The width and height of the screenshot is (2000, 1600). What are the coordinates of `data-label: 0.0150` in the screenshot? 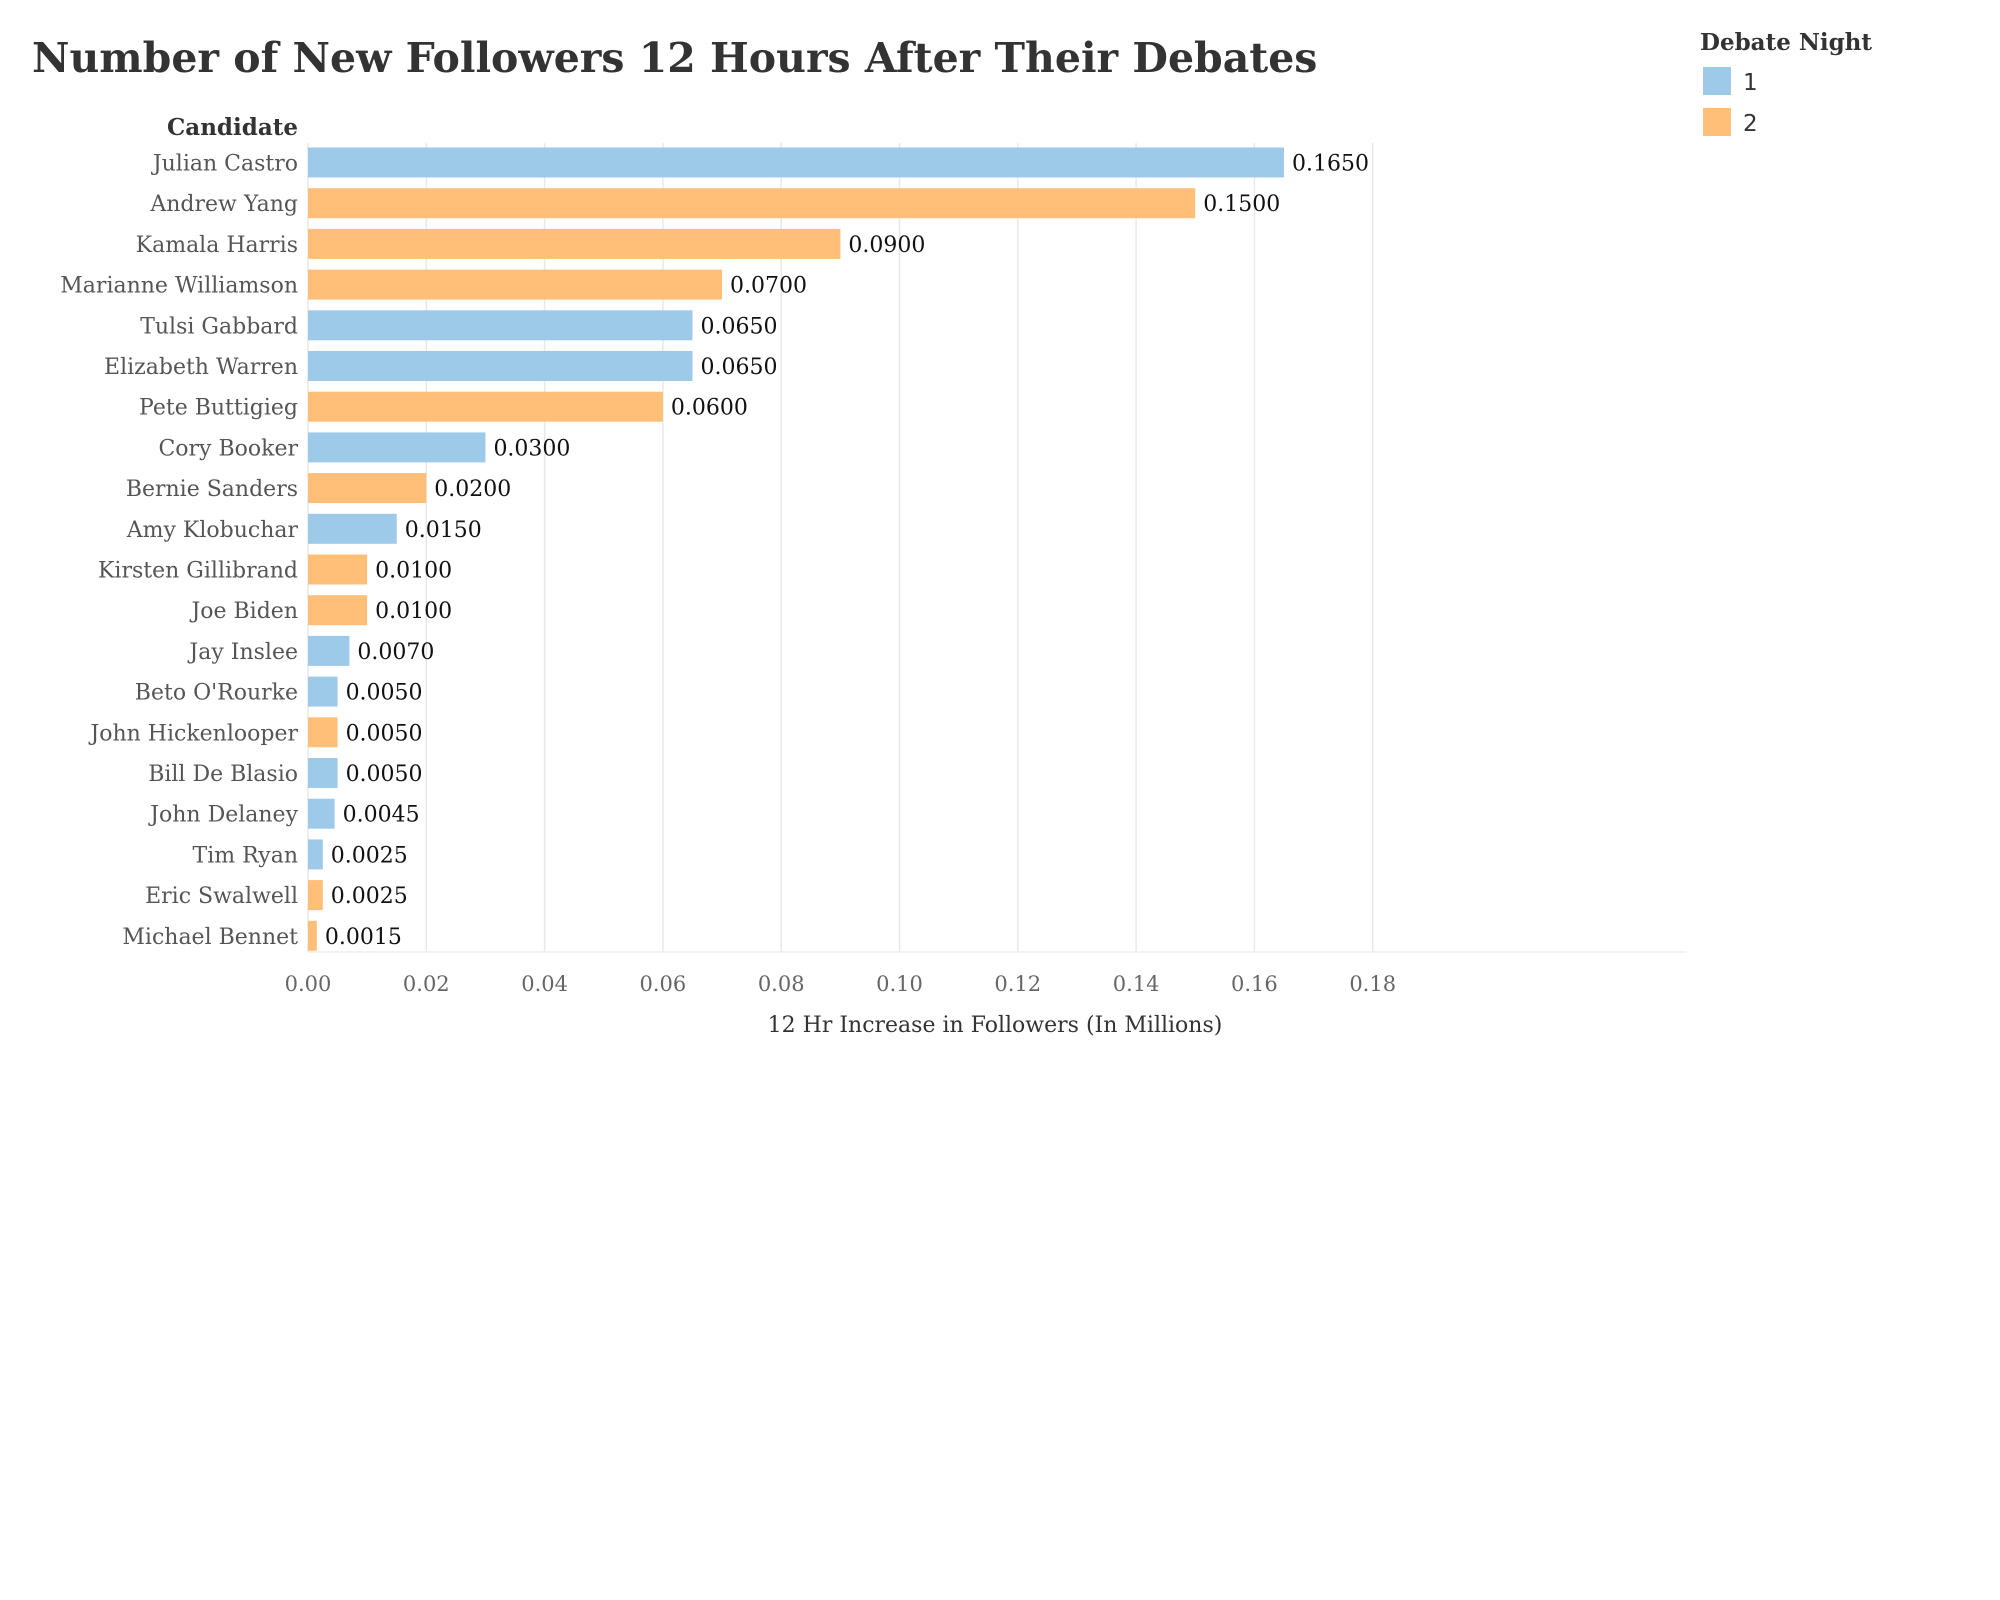 It's located at (443, 530).